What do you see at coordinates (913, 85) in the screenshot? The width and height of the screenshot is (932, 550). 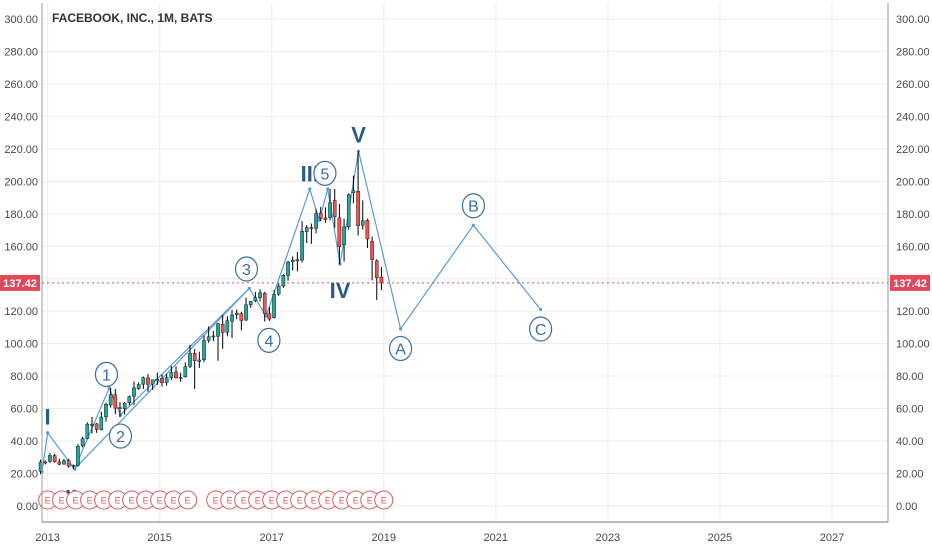 I see `y-tick-label-right: 260.00` at bounding box center [913, 85].